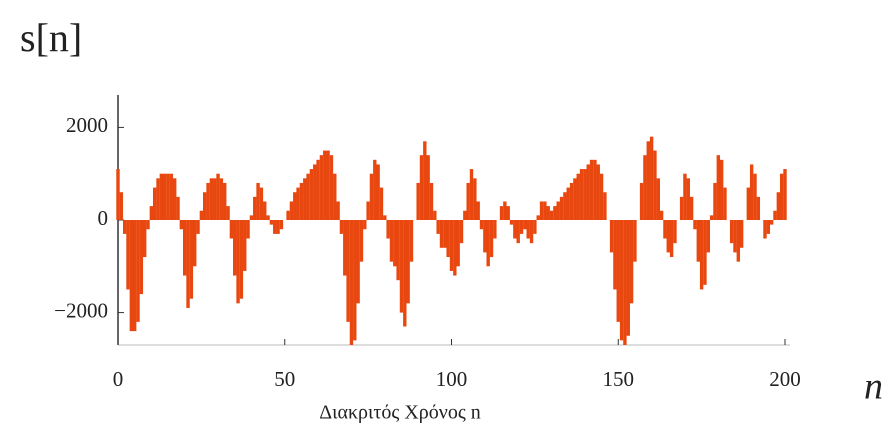 The height and width of the screenshot is (436, 893). I want to click on x-tick-label: 0, so click(118, 379).